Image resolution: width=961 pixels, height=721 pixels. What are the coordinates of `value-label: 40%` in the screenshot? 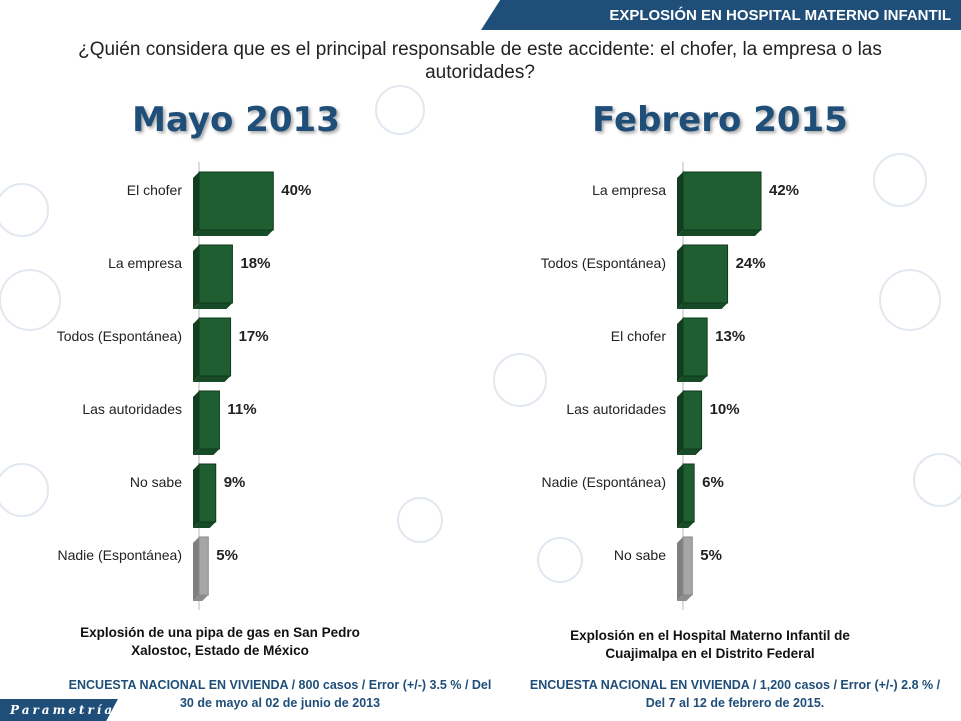 It's located at (296, 190).